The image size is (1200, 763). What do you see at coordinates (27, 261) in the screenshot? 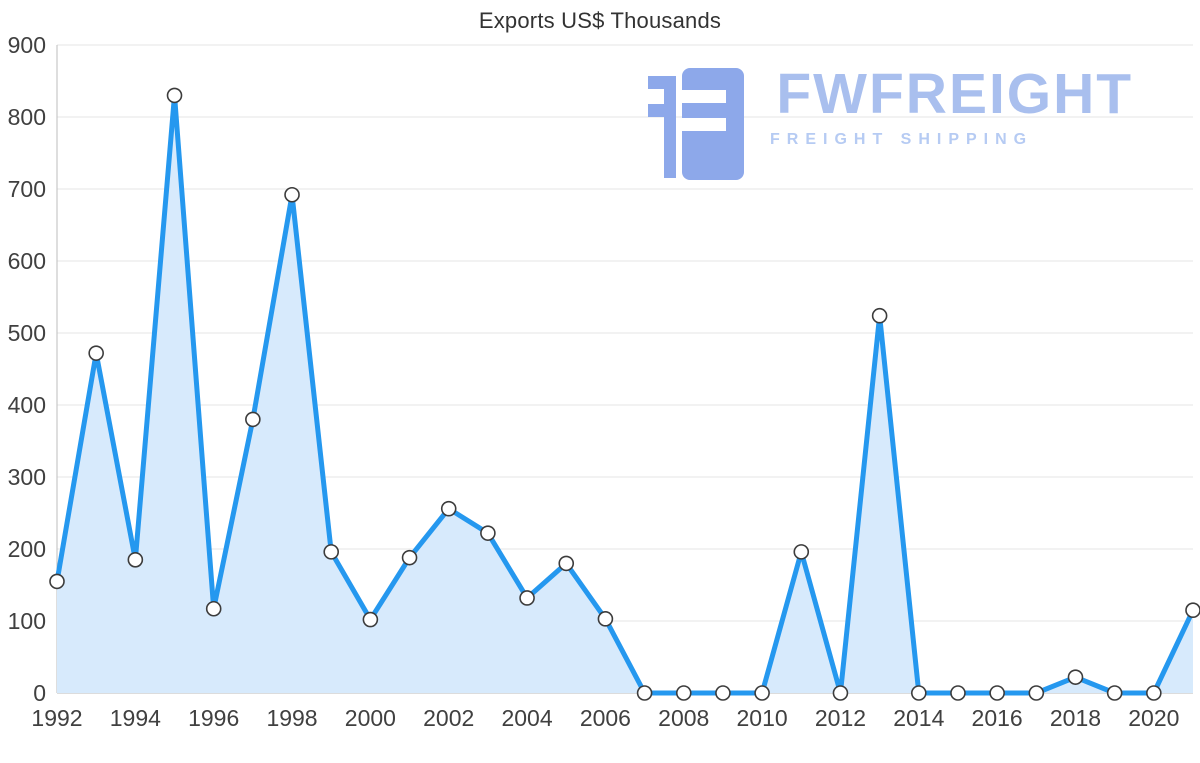
I see `y-tick-label: 600` at bounding box center [27, 261].